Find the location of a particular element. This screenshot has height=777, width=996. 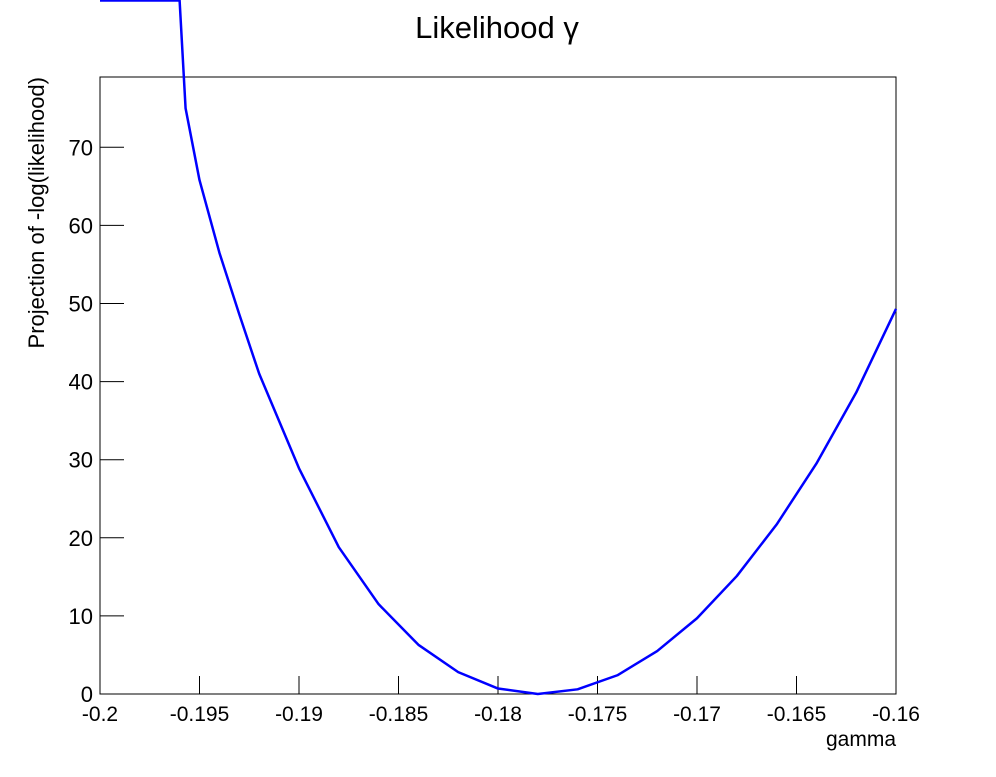

x-tick-label: -0.165 is located at coordinates (797, 714).